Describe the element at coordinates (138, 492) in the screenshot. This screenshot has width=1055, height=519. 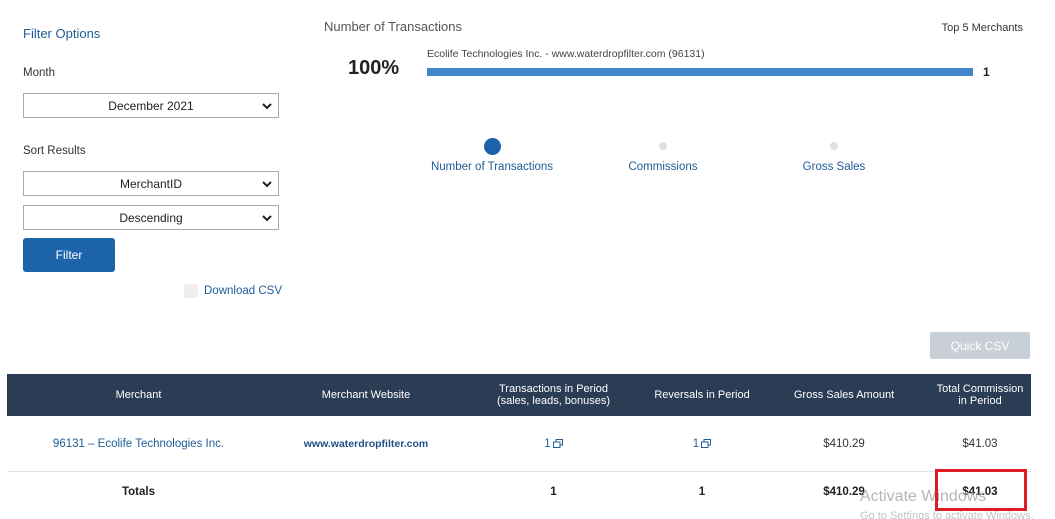
I see `totals-label: Totals` at that location.